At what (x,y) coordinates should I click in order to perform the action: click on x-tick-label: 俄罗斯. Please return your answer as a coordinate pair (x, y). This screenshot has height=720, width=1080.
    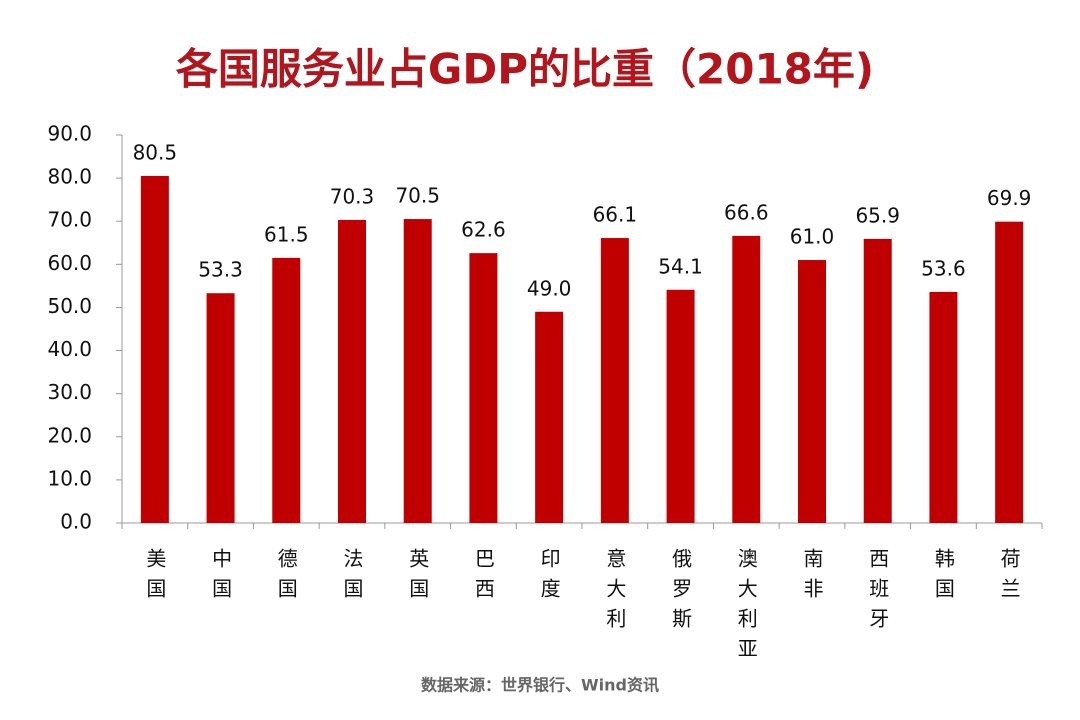
    Looking at the image, I should click on (681, 593).